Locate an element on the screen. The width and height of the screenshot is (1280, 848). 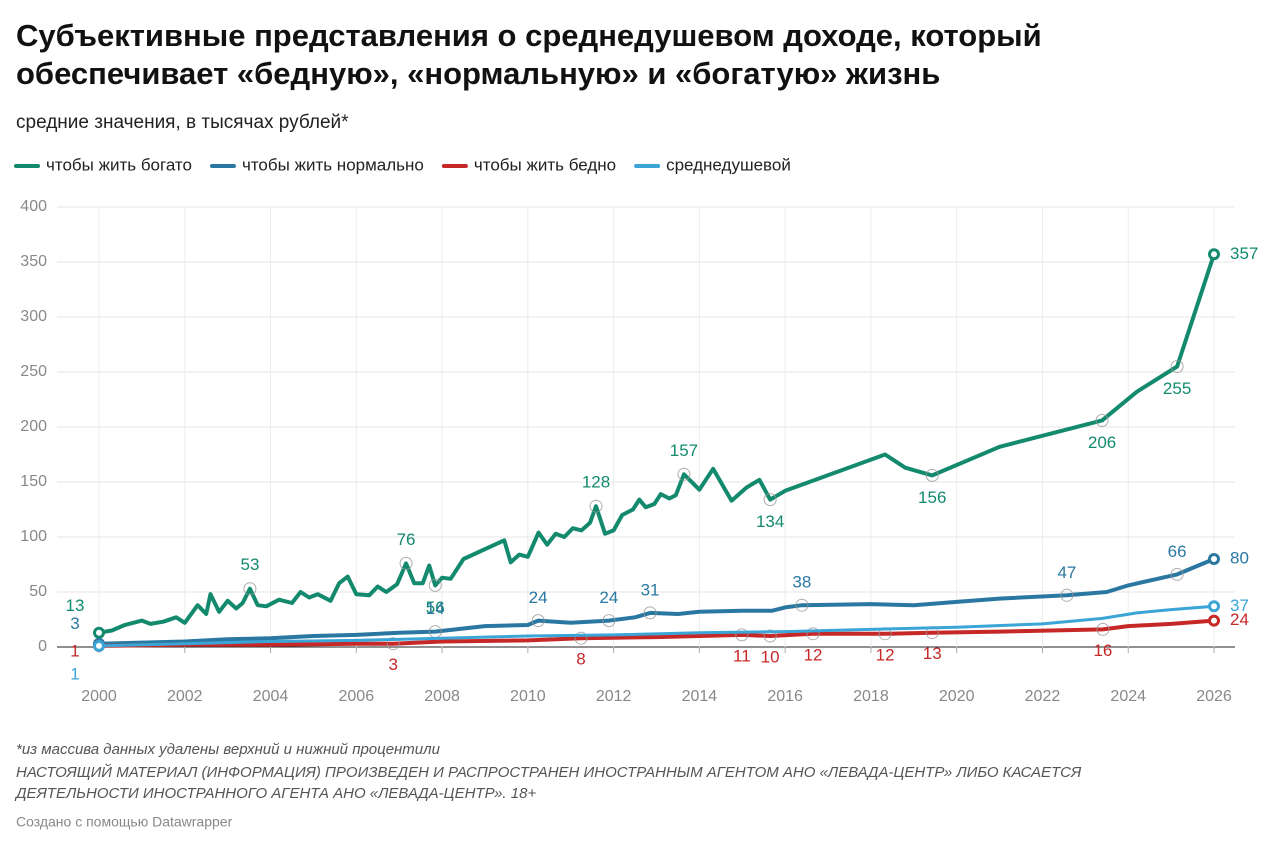
y-tick-label: 200 is located at coordinates (33, 426).